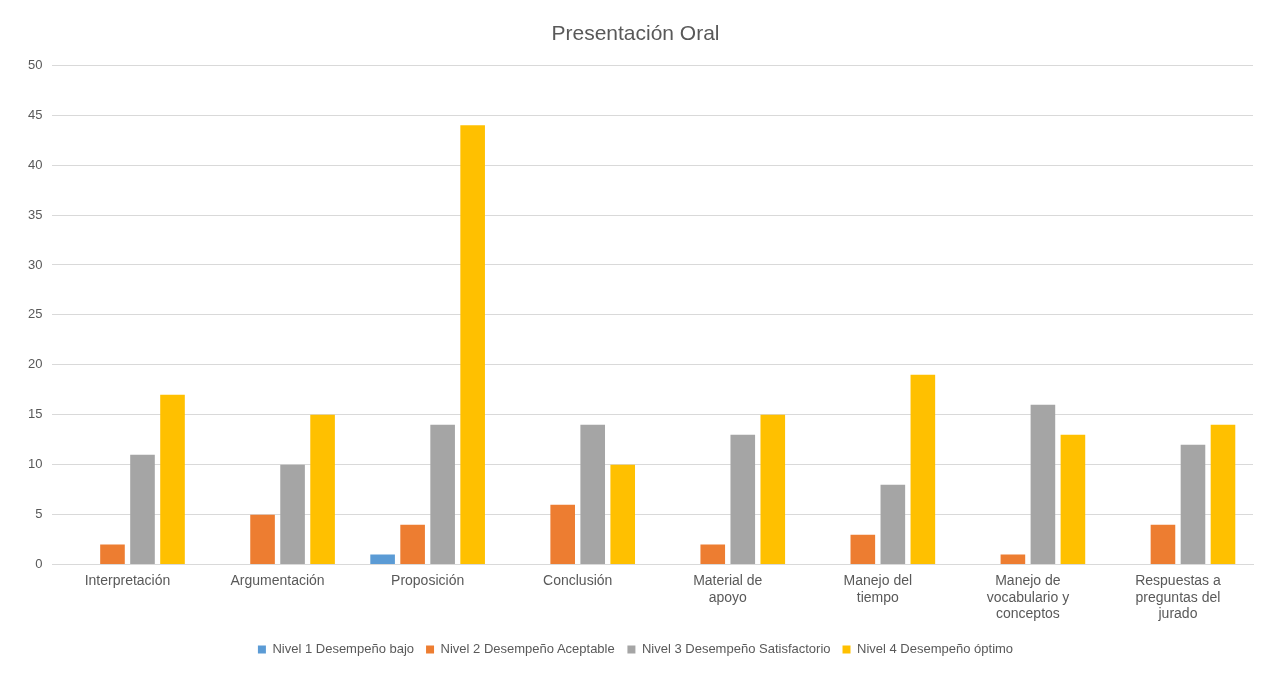 This screenshot has width=1283, height=685. I want to click on chart-title: Presentación Oral, so click(635, 33).